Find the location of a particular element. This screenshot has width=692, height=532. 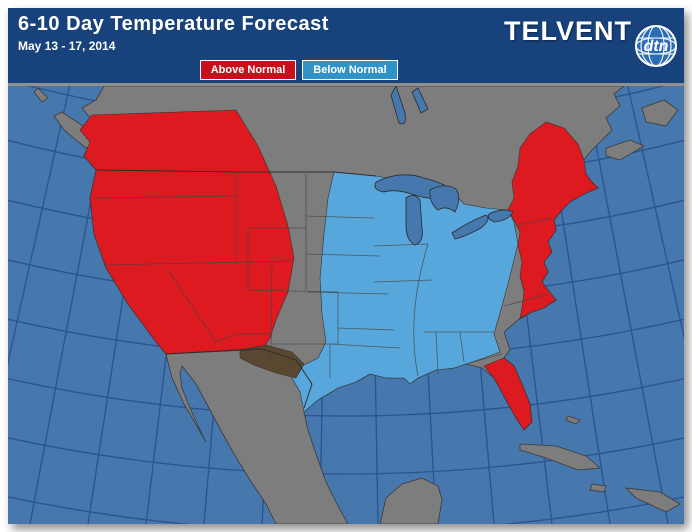

lake-huron is located at coordinates (444, 199).